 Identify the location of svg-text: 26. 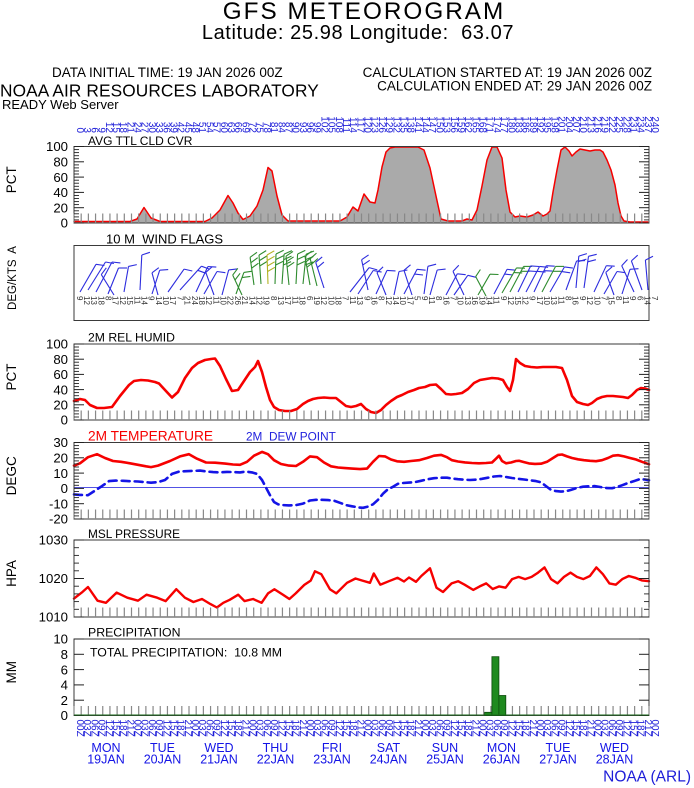
(237, 300).